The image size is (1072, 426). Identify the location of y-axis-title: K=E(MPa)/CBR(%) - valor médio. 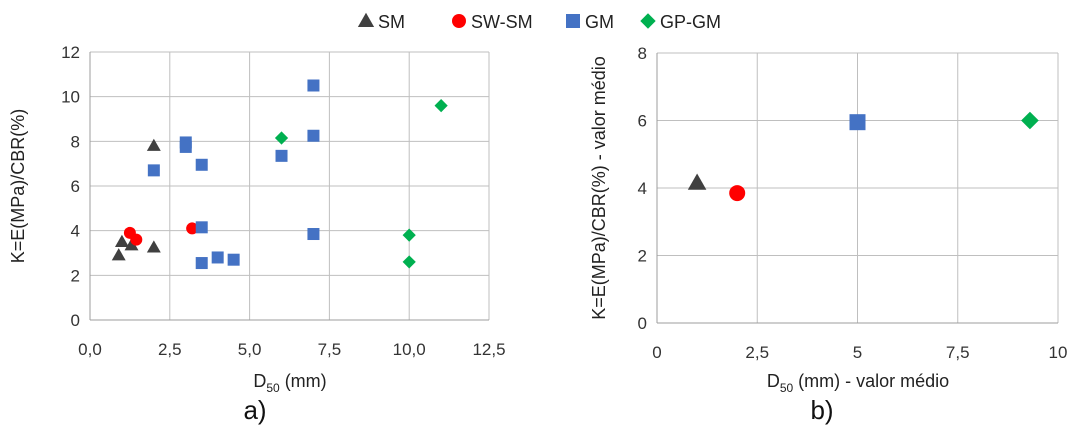
(599, 188).